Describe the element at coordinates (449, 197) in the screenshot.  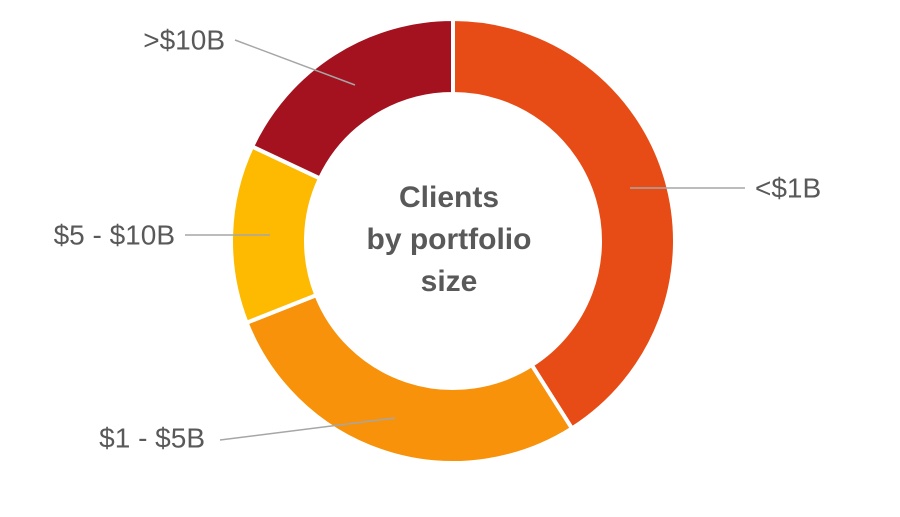
I see `center-label: Clients` at that location.